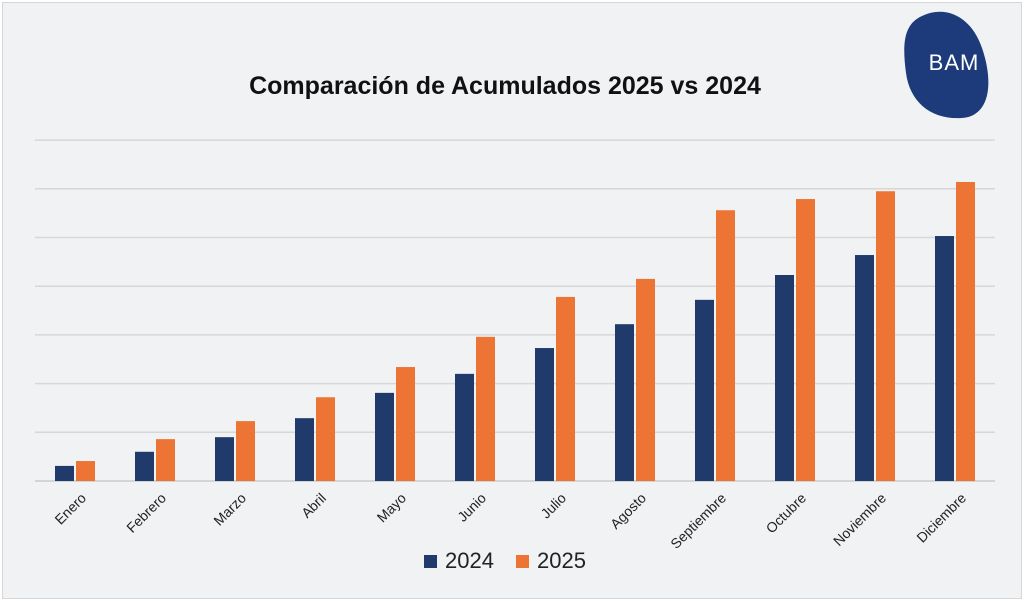  I want to click on legend-item-2024: 2024, so click(459, 561).